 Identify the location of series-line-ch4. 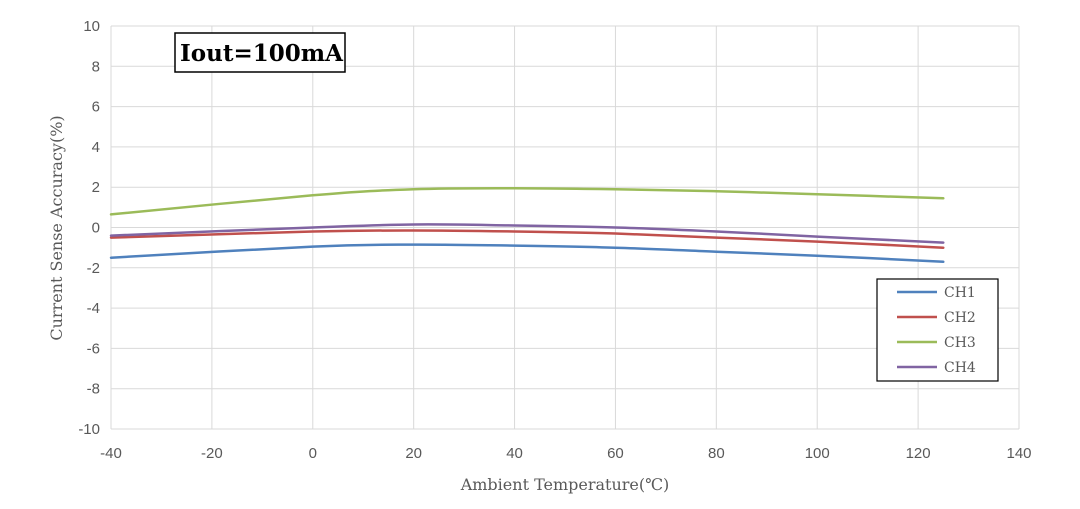
(527, 233).